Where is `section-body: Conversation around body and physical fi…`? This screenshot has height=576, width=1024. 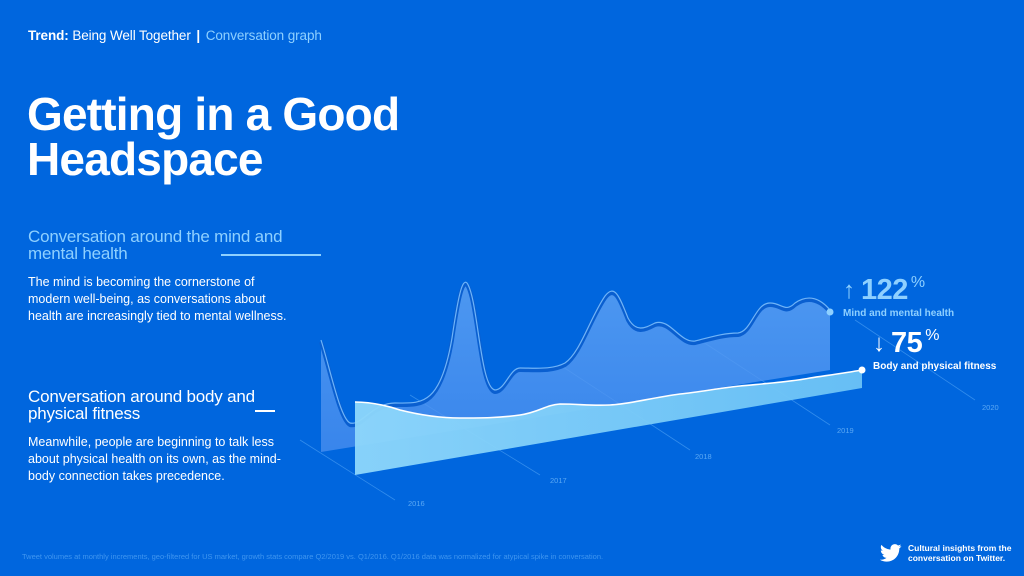 section-body: Conversation around body and physical fi… is located at coordinates (168, 436).